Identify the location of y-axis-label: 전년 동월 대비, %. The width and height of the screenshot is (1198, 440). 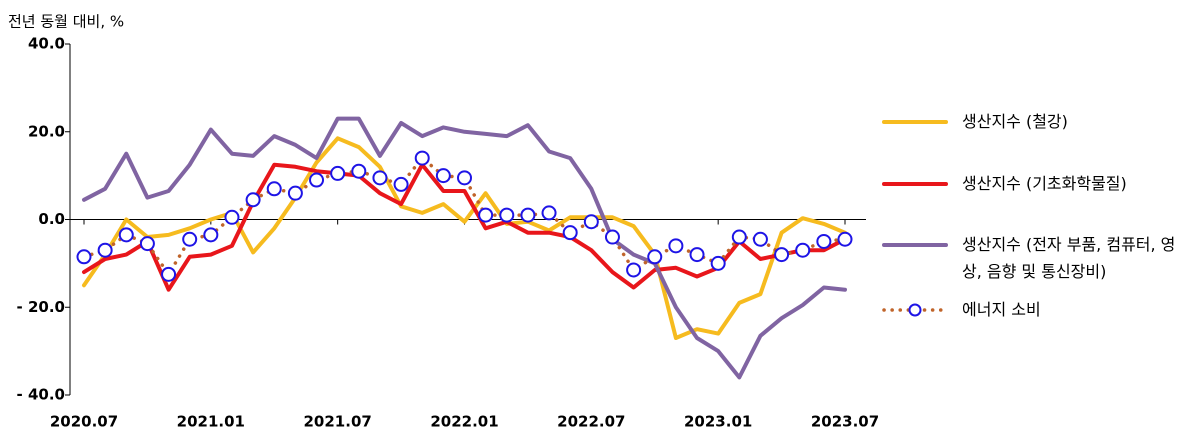
(66, 22).